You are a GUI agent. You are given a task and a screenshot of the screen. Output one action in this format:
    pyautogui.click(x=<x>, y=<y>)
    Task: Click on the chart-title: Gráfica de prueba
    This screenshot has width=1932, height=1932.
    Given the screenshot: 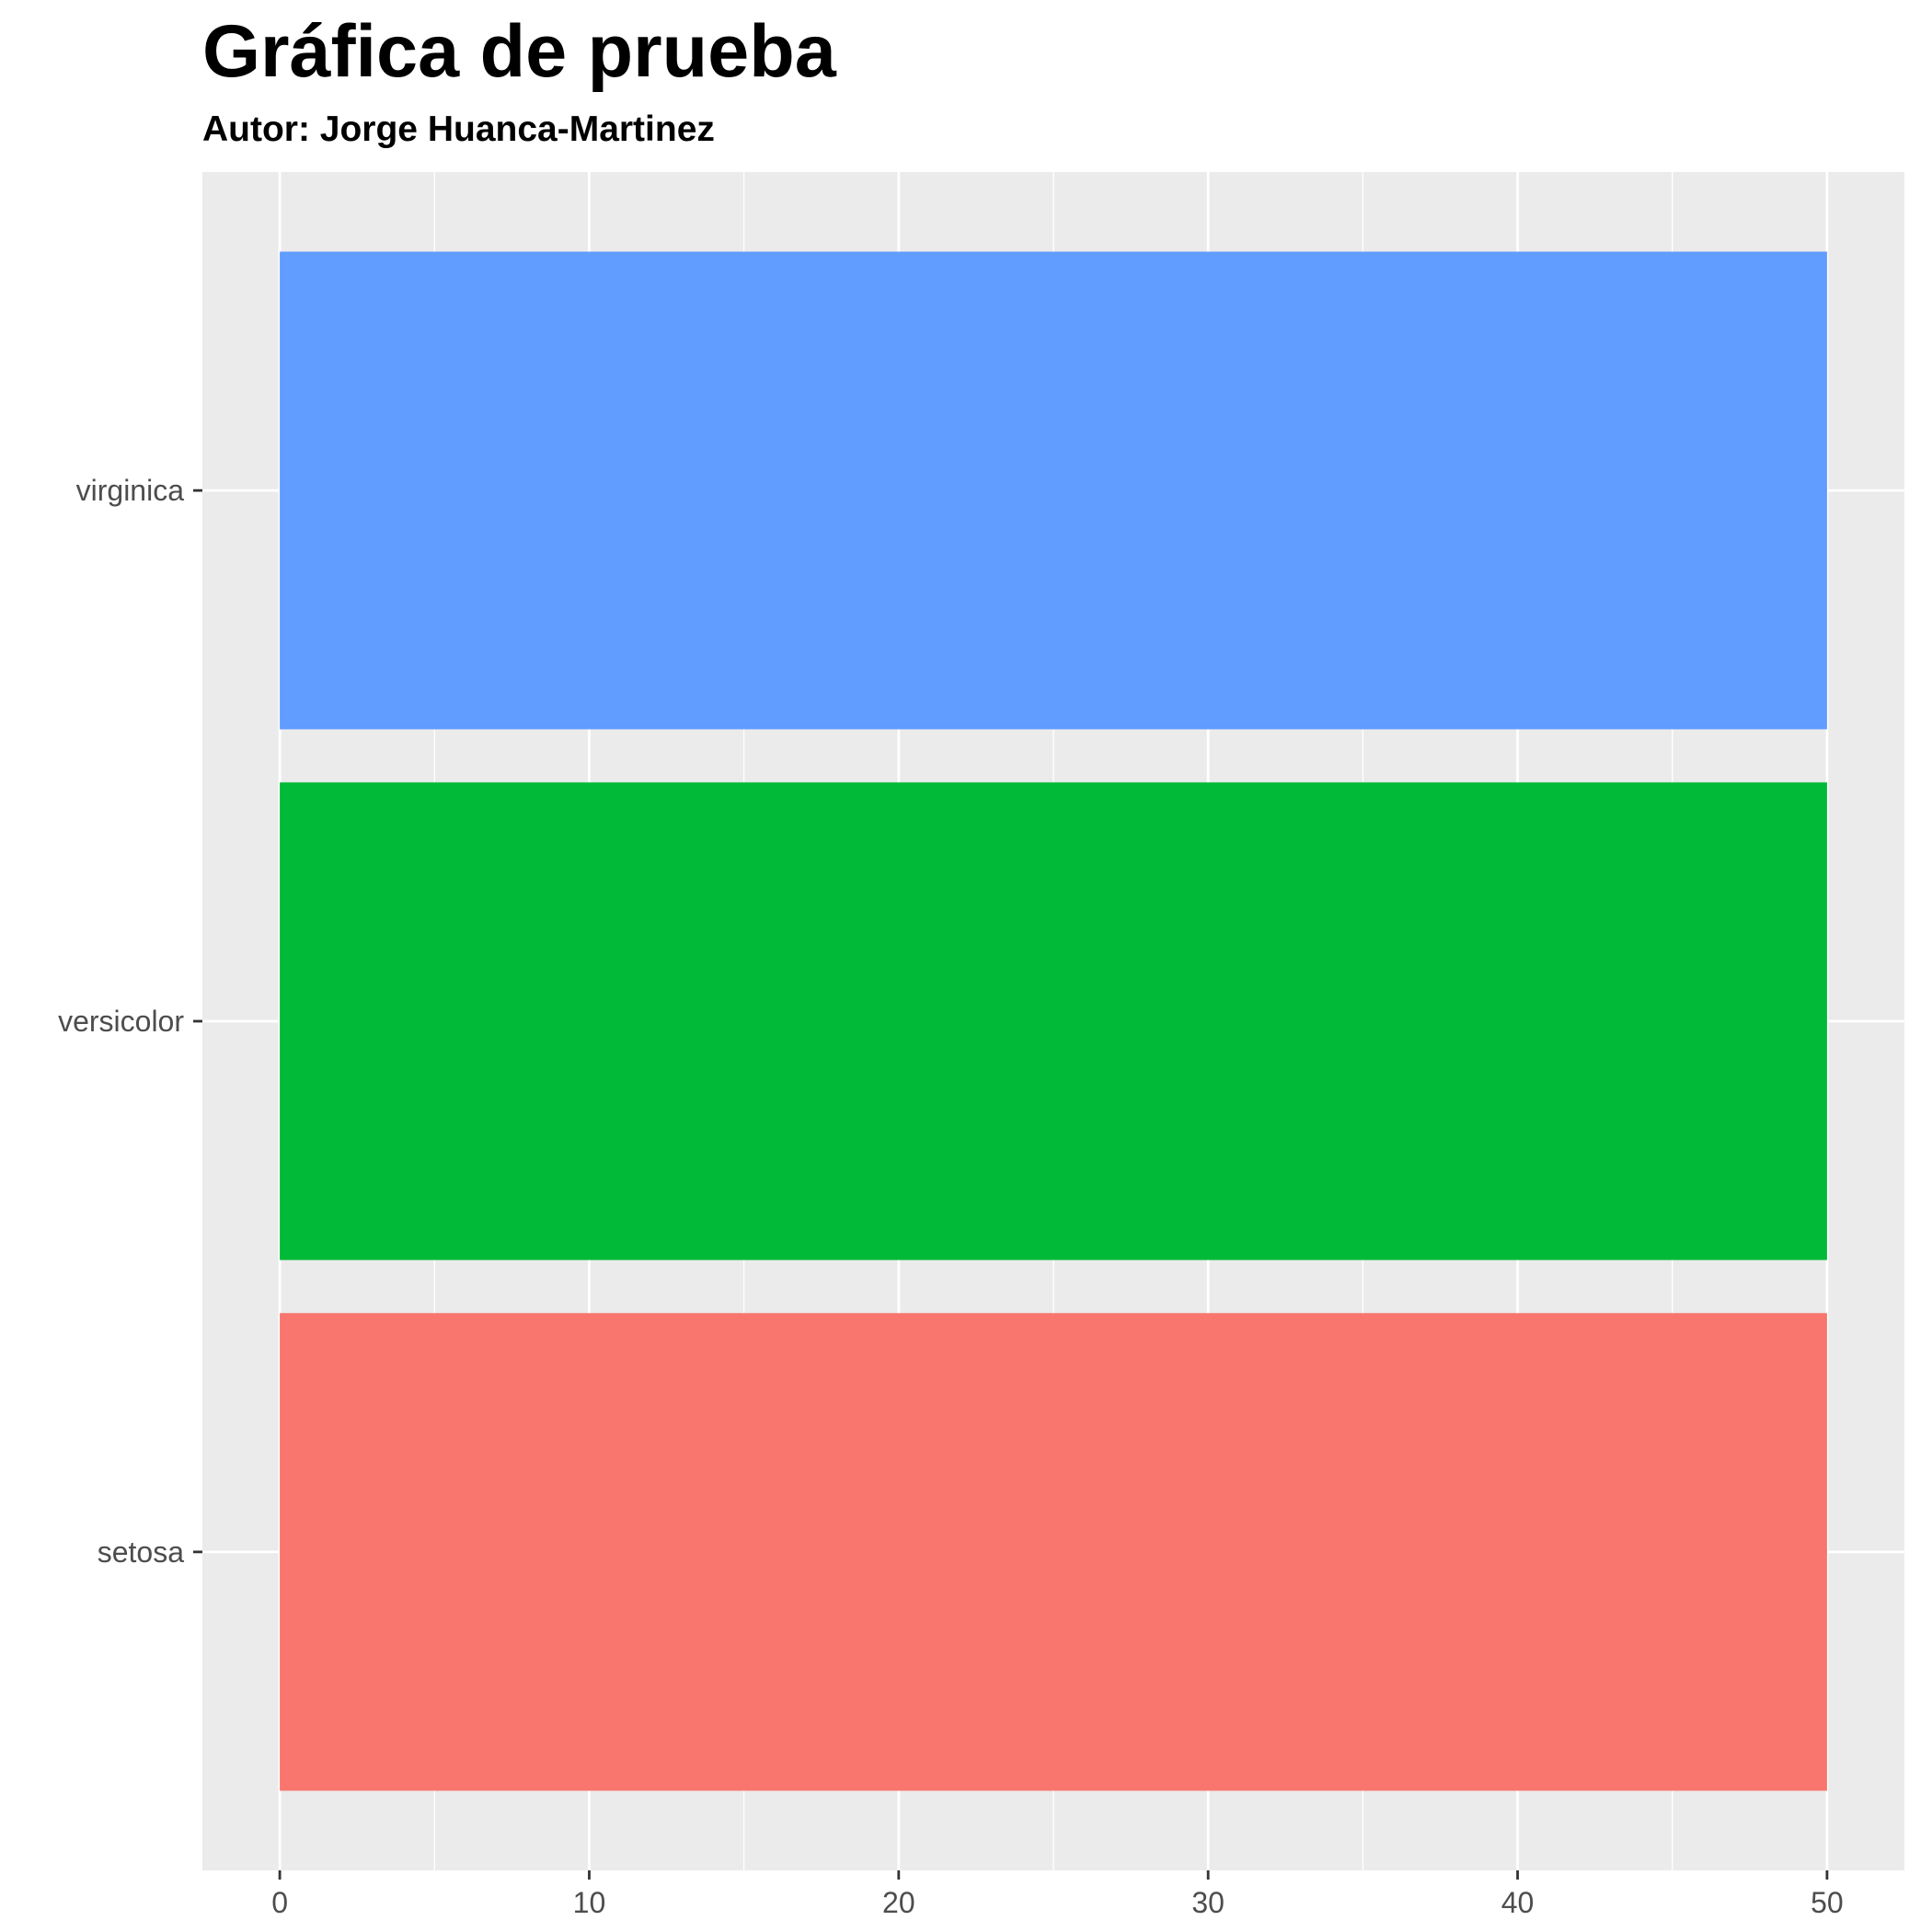 What is the action you would take?
    pyautogui.click(x=519, y=51)
    